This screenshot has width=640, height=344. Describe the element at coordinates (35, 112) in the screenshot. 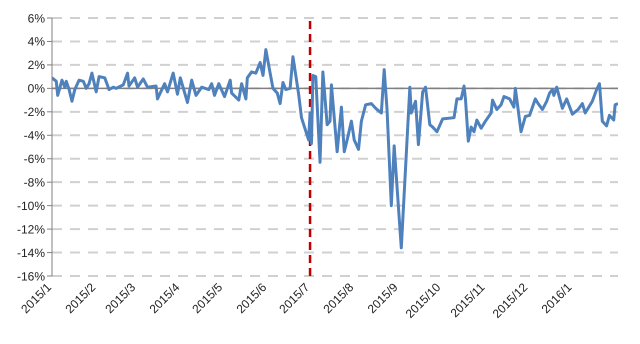

I see `y-tick-label: -2%` at that location.